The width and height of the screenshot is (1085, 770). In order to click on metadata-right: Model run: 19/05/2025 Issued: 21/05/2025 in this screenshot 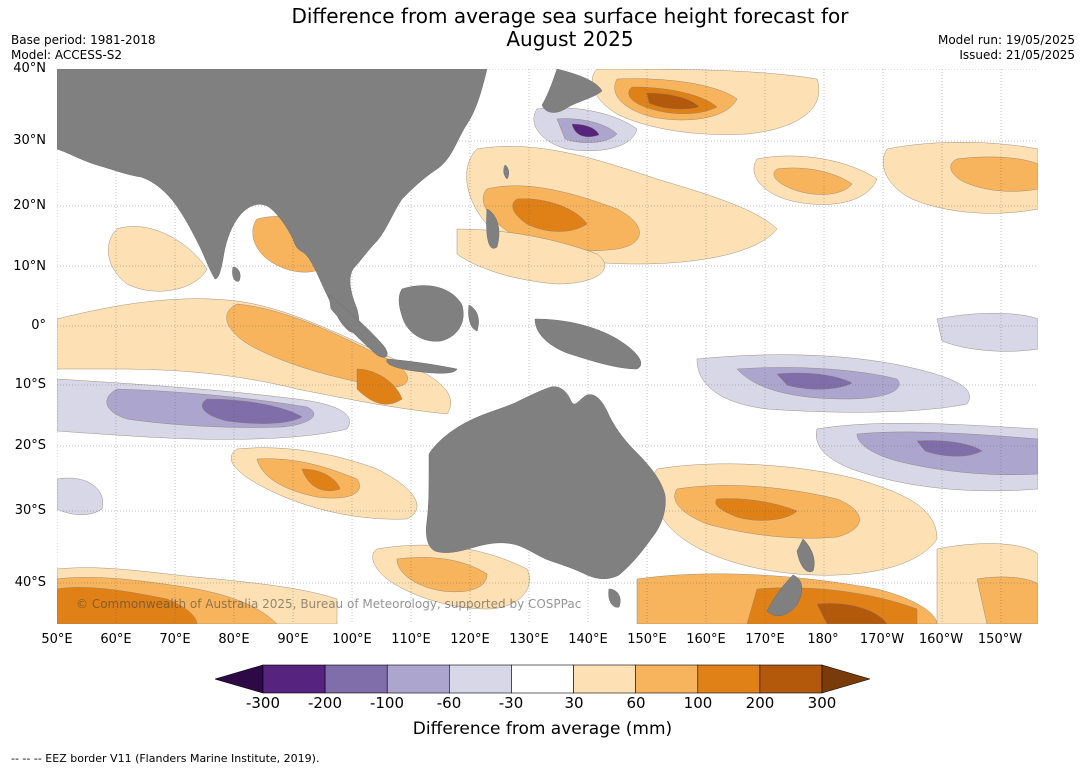, I will do `click(1006, 48)`.